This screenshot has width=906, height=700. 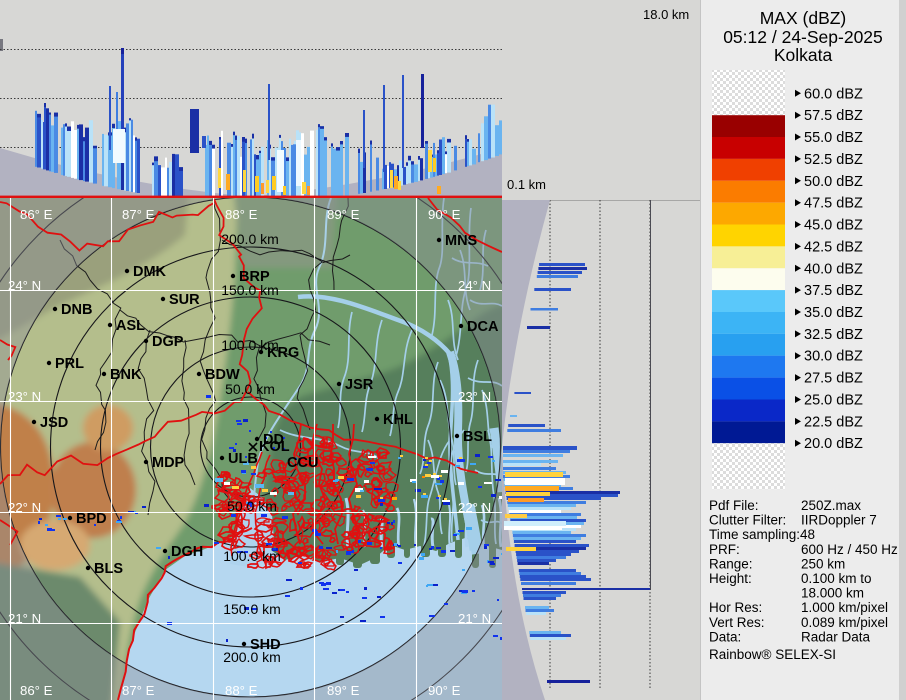 What do you see at coordinates (54, 423) in the screenshot?
I see `svg-text: JSD` at bounding box center [54, 423].